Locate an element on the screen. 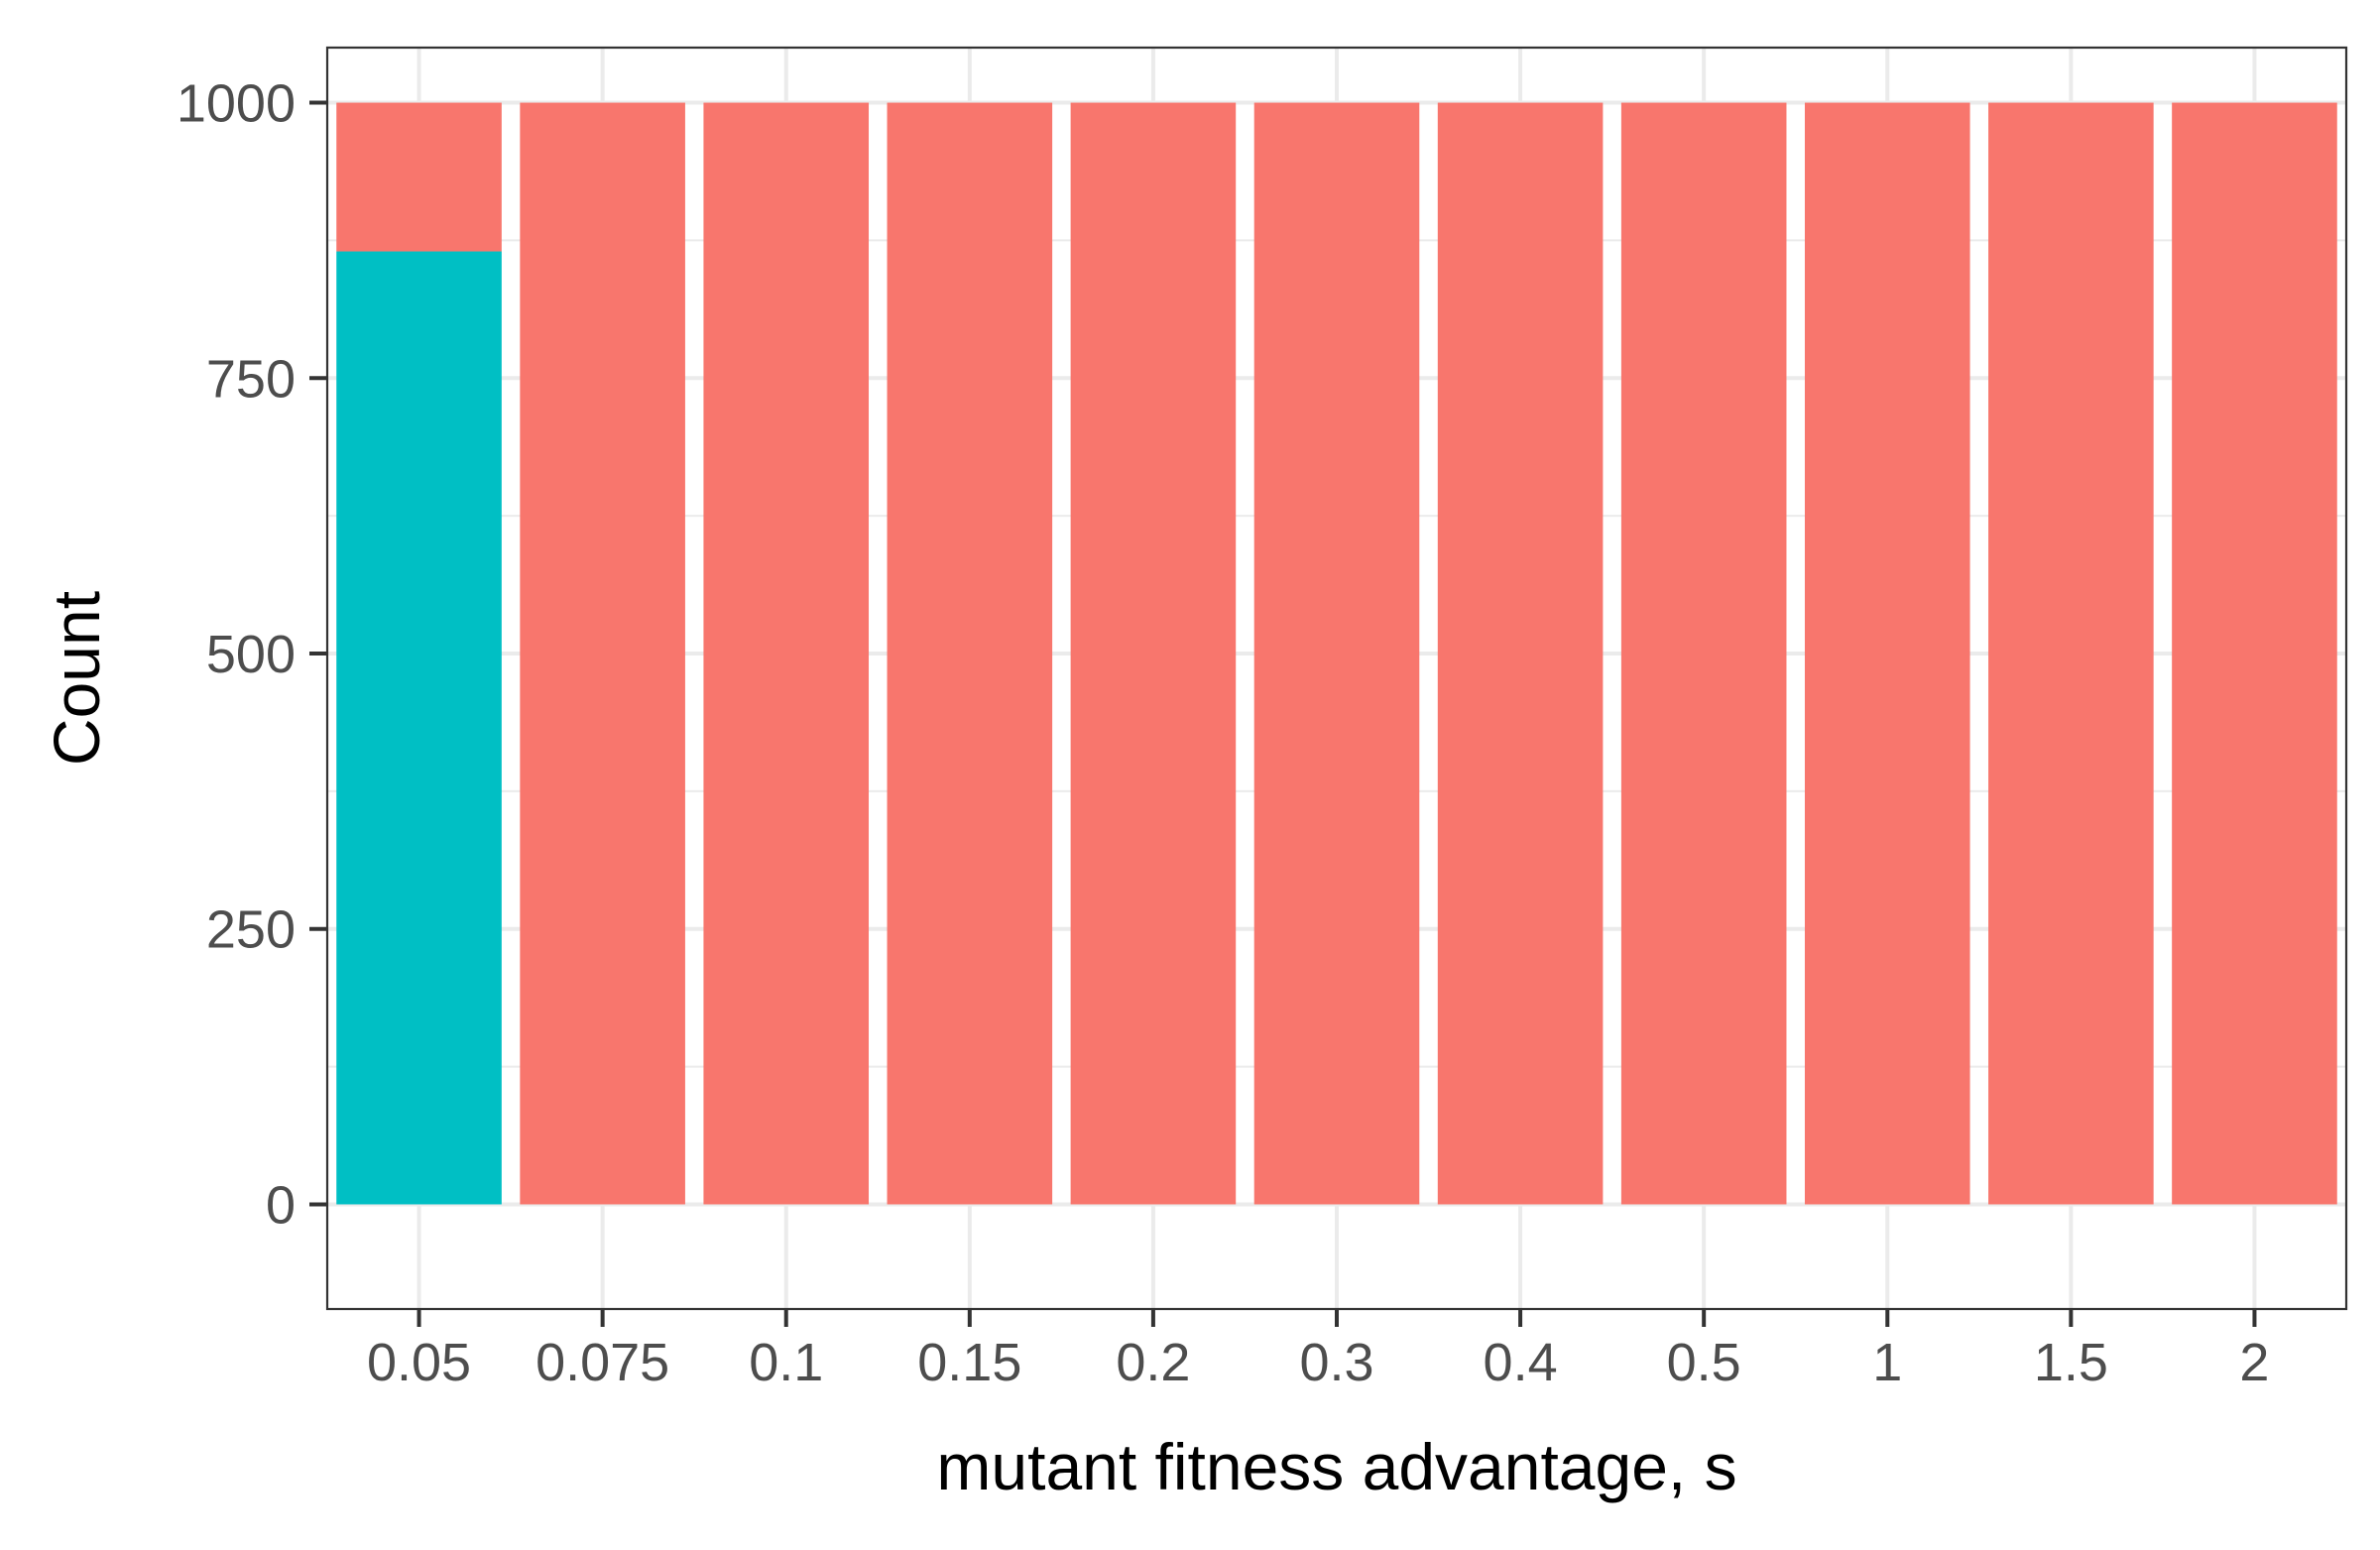 This screenshot has width=2380, height=1550. x-tick-label: 0.3 is located at coordinates (1336, 1362).